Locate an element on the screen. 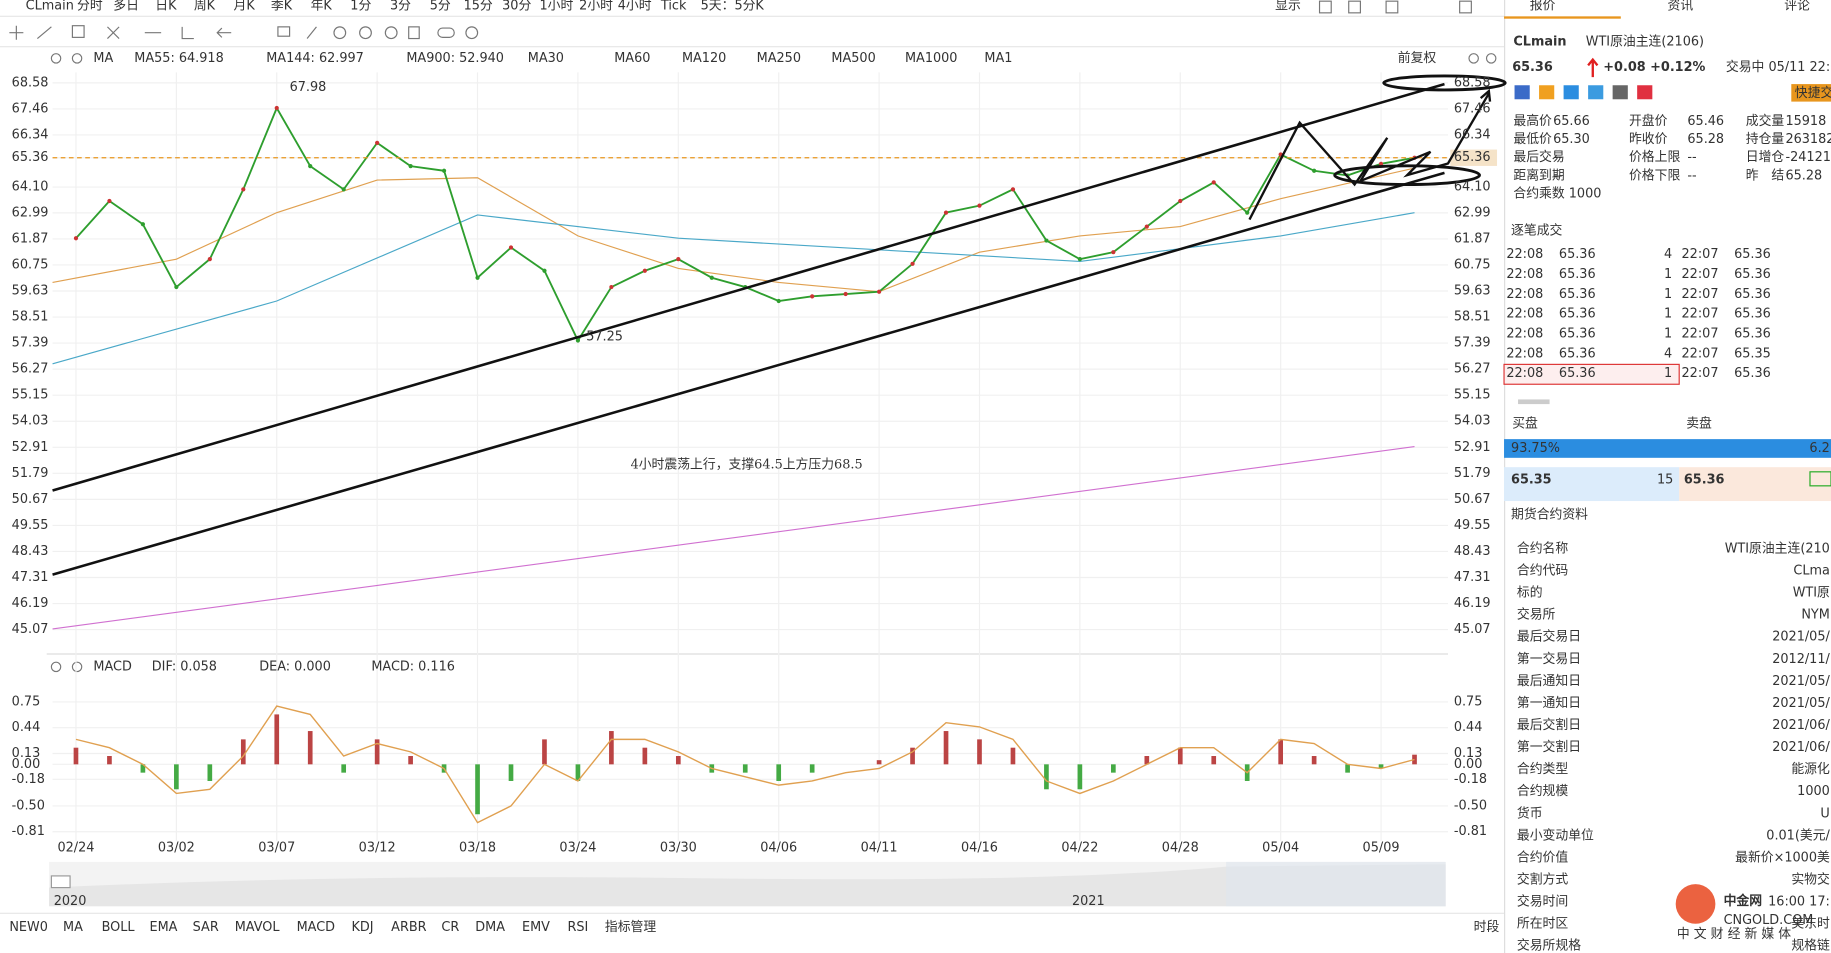  y-tick-label: -0.50 is located at coordinates (1470, 805).